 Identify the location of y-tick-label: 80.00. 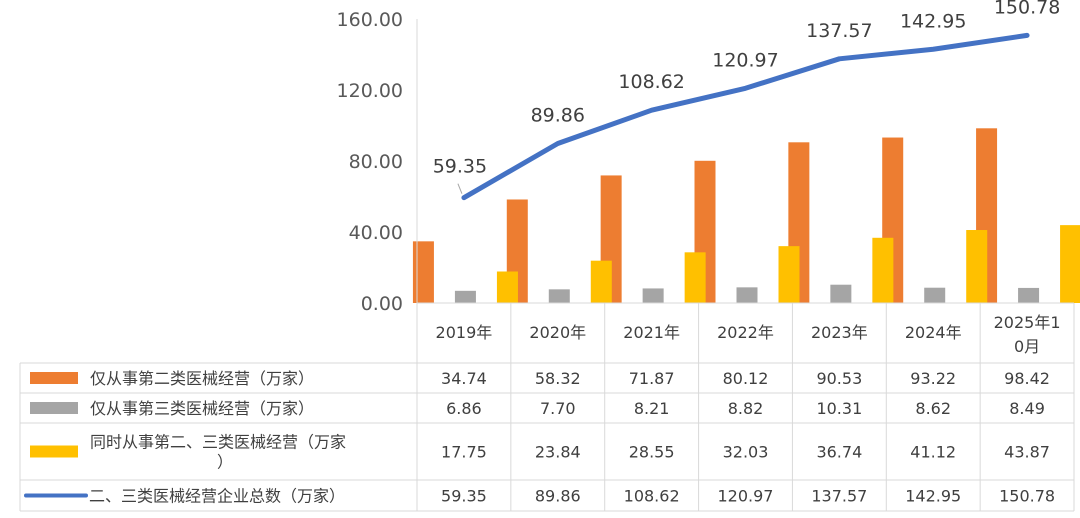
(376, 162).